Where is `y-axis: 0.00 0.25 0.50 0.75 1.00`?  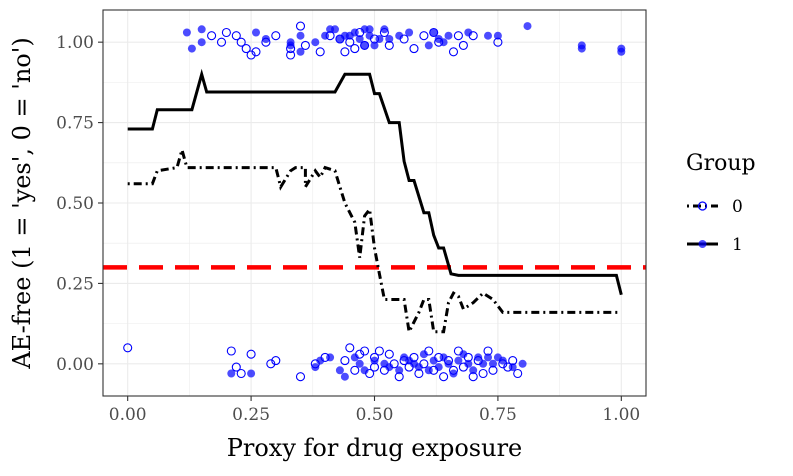 y-axis: 0.00 0.25 0.50 0.75 1.00 is located at coordinates (79, 204).